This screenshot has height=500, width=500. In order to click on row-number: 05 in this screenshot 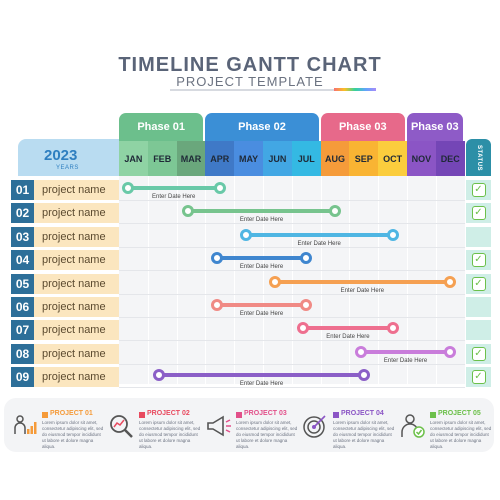, I will do `click(22, 283)`.